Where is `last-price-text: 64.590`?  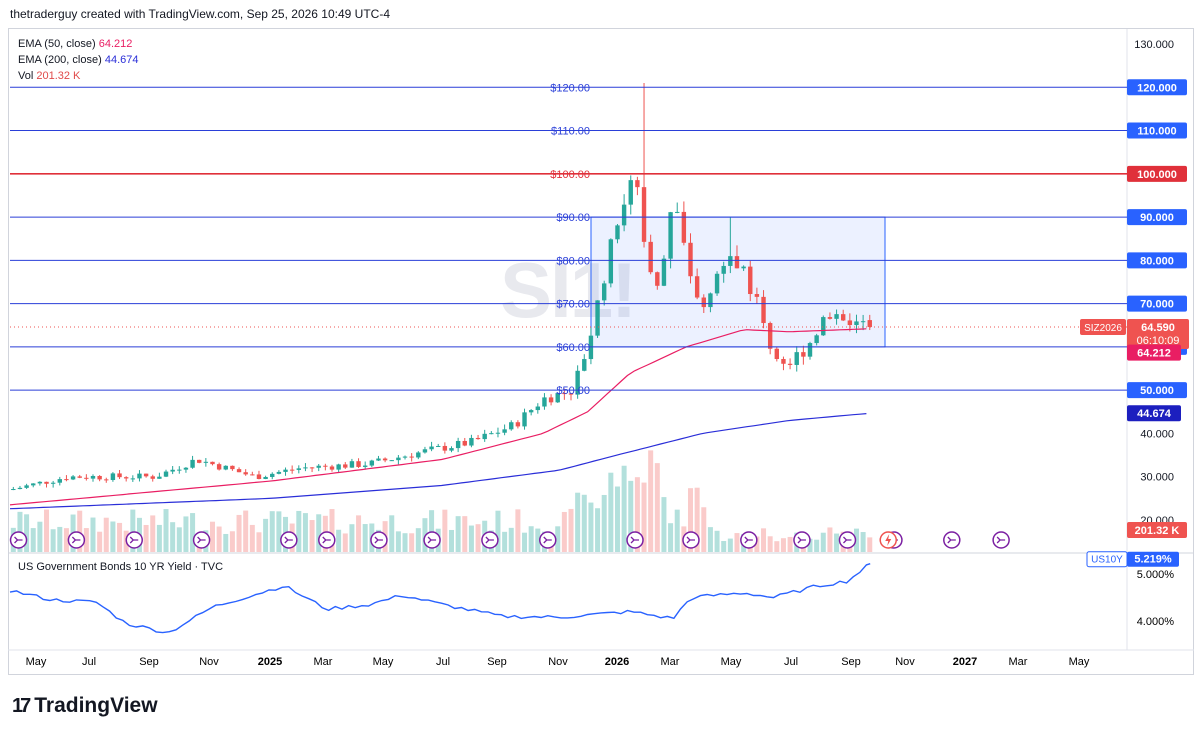
last-price-text: 64.590 is located at coordinates (1158, 328).